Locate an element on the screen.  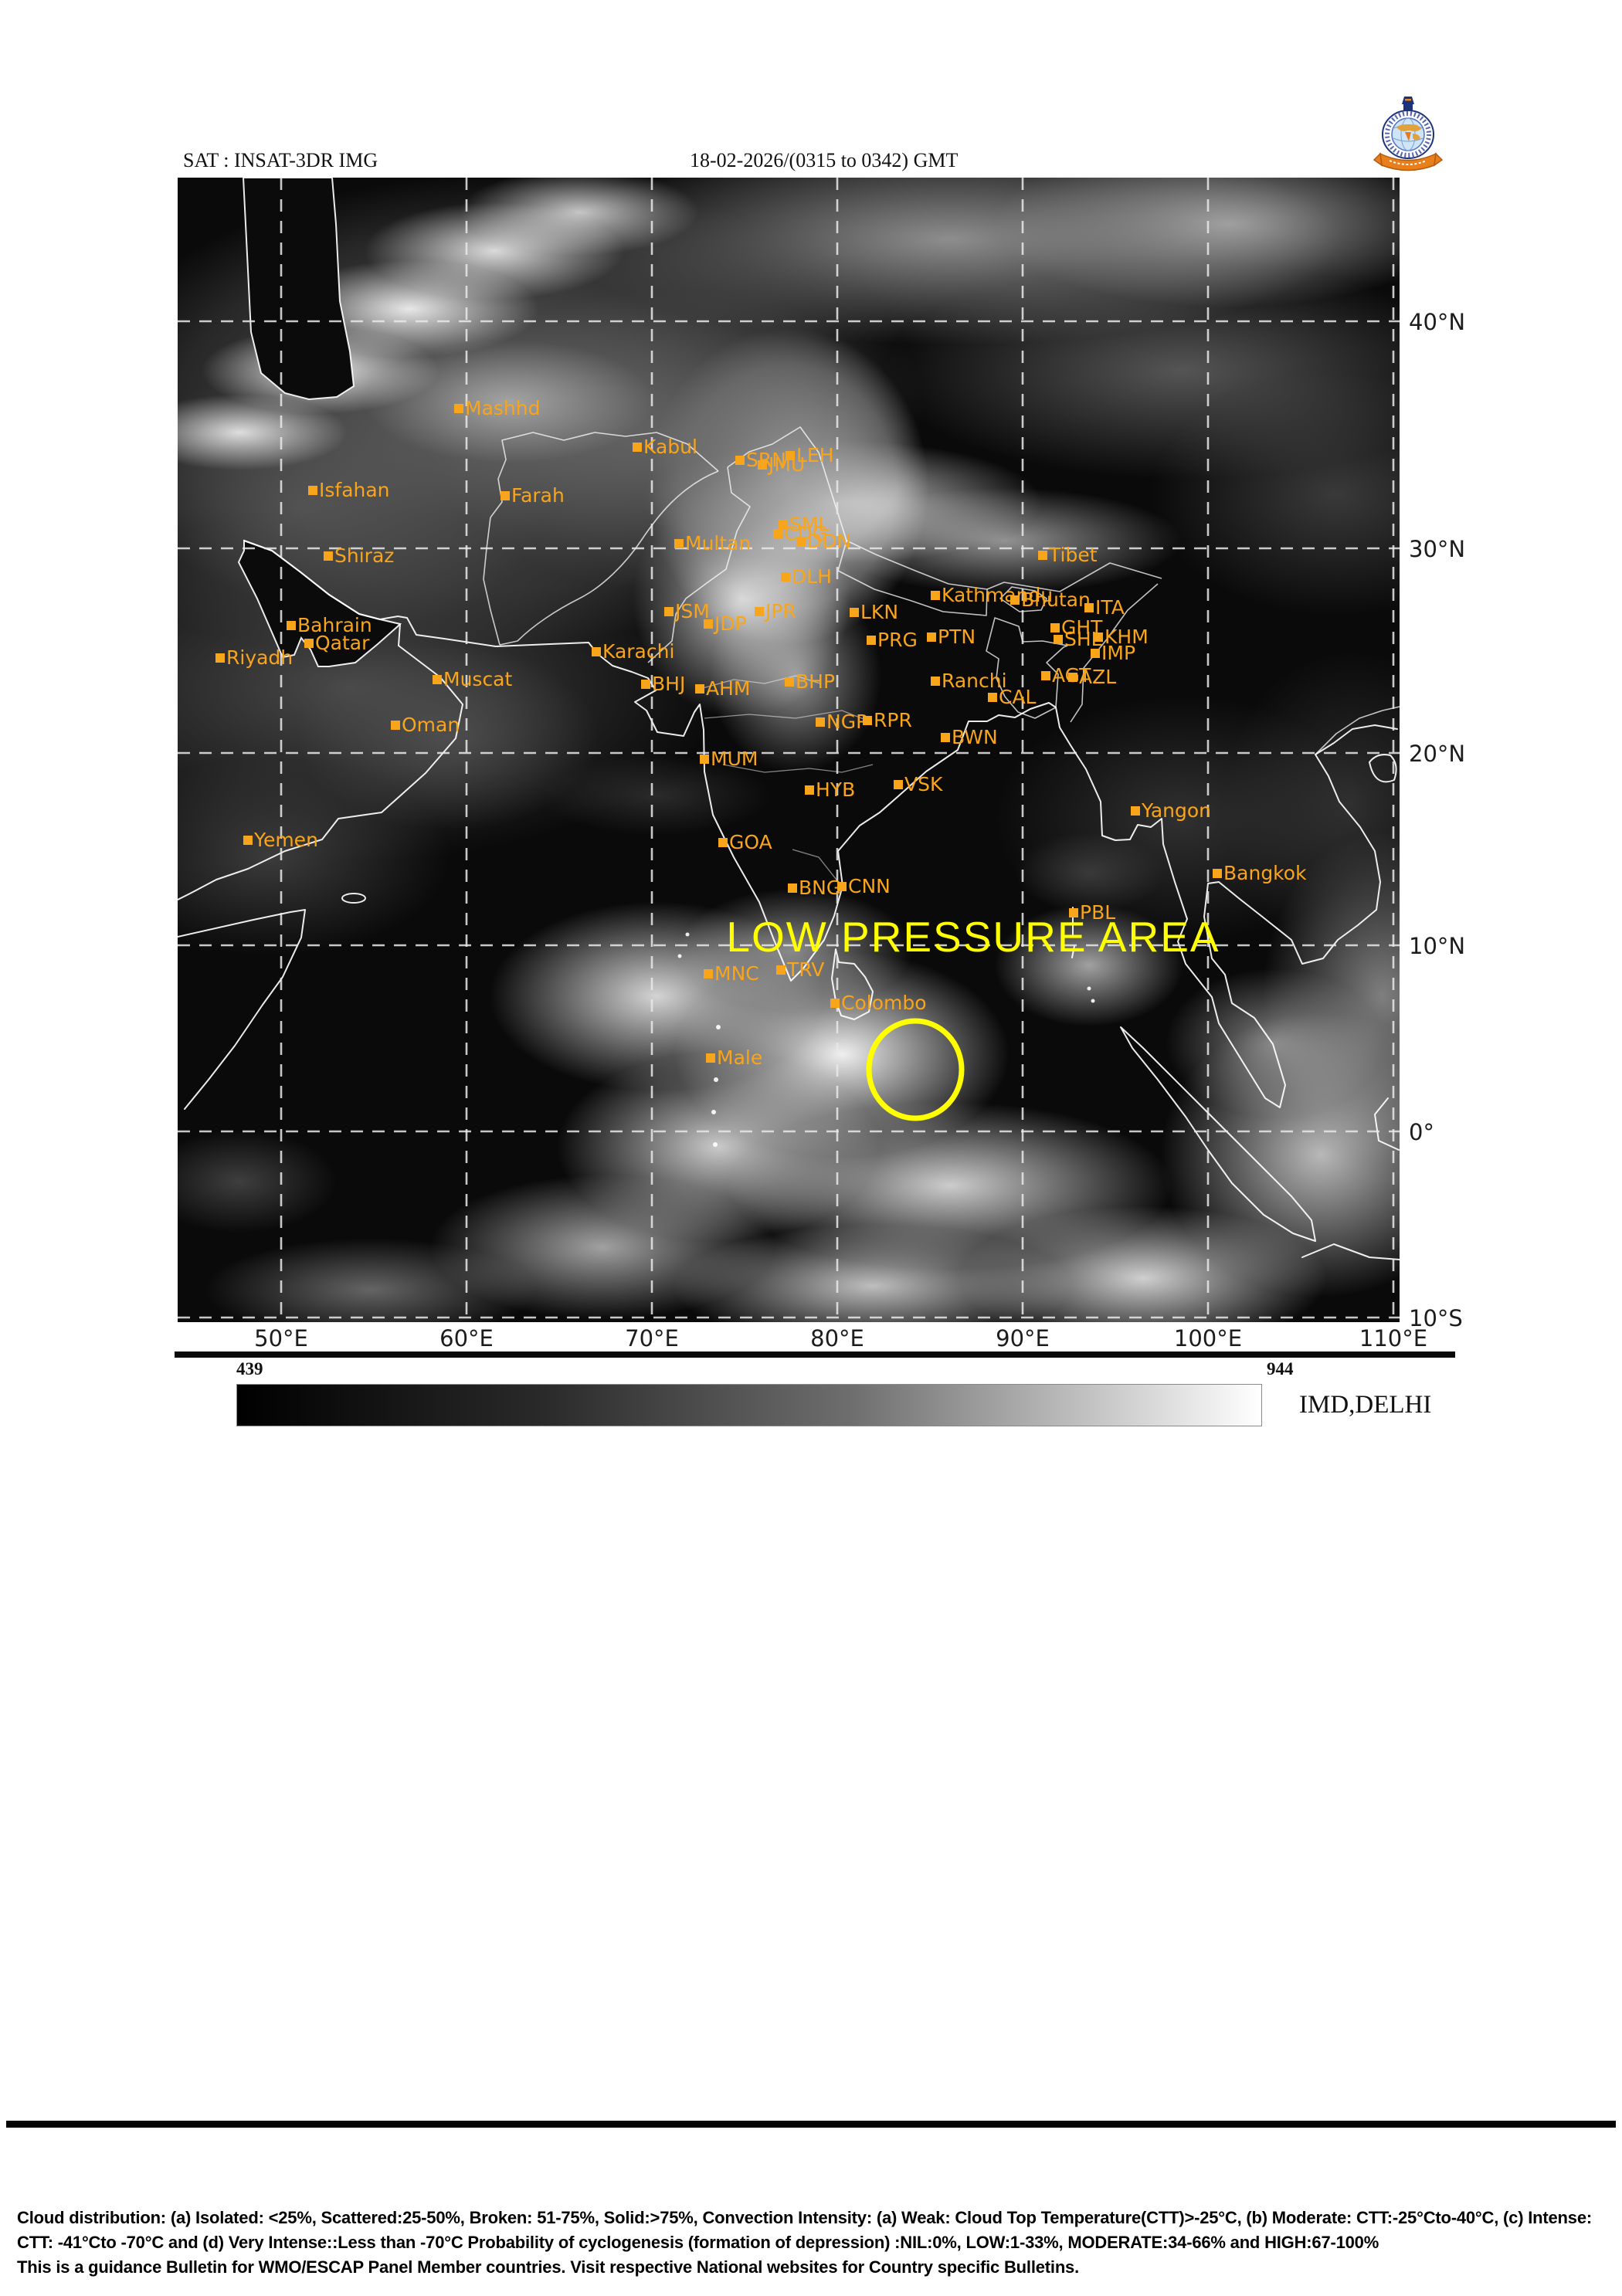
city-marker-PTN is located at coordinates (931, 637).